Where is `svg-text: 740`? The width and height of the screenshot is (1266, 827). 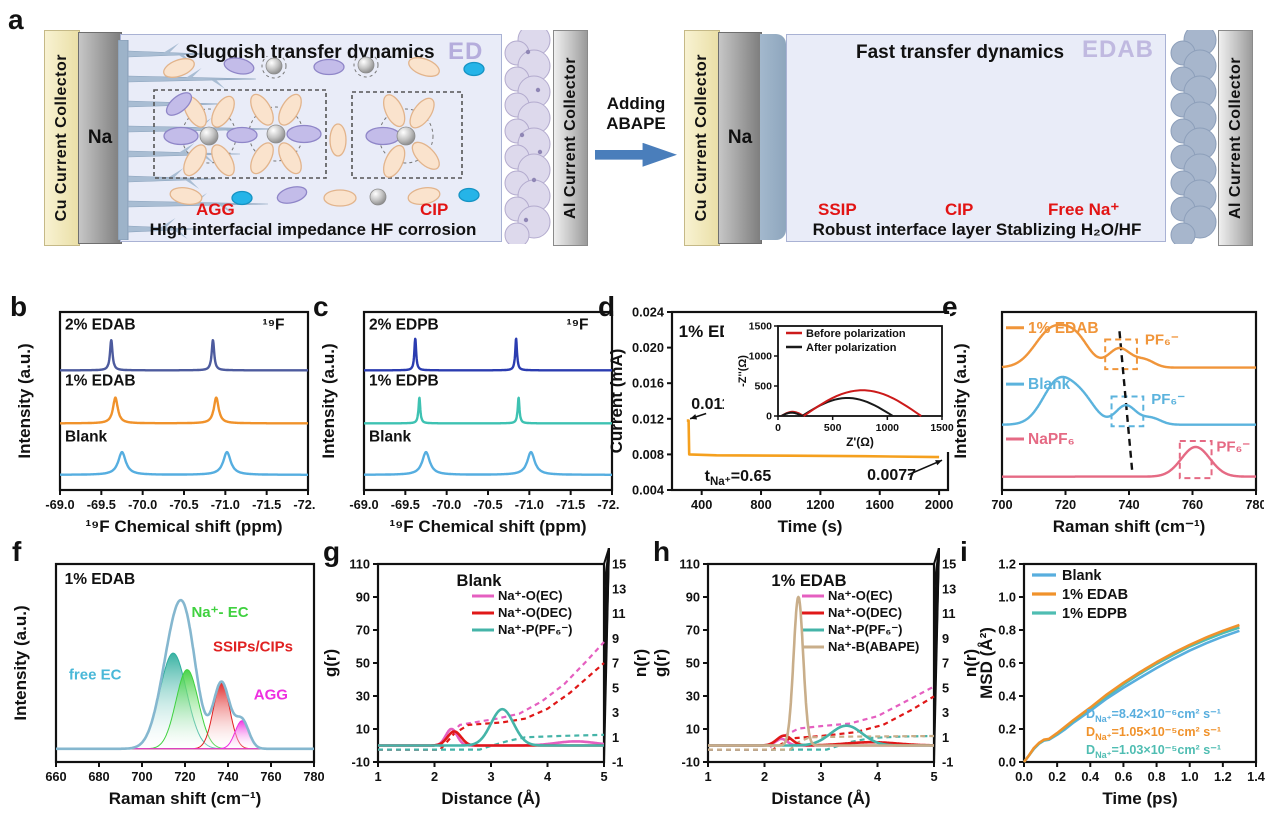 svg-text: 740 is located at coordinates (227, 776).